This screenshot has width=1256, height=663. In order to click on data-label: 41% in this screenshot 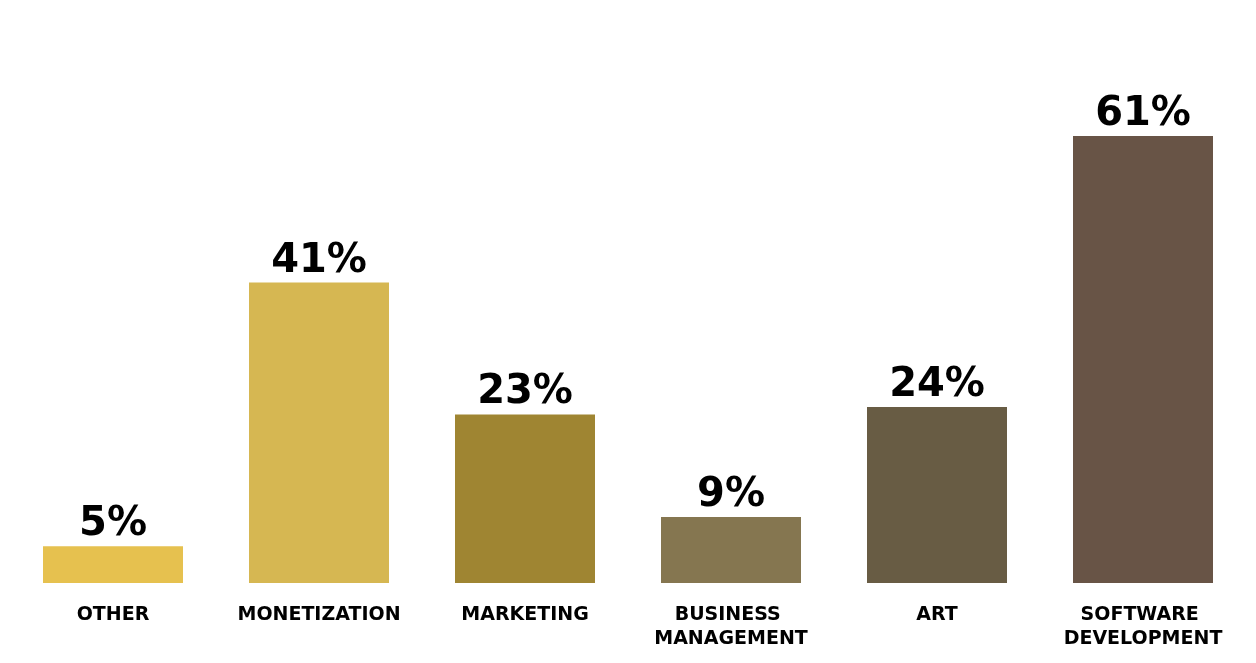, I will do `click(319, 257)`.